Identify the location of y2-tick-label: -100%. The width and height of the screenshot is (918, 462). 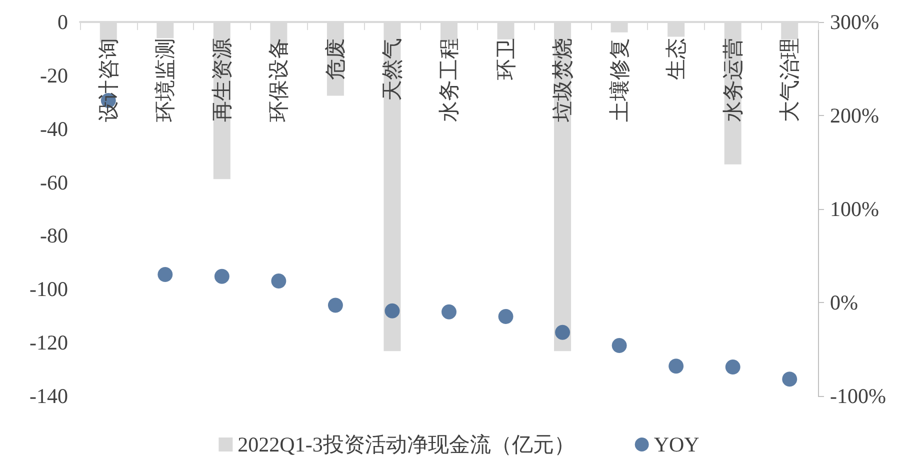
(858, 396).